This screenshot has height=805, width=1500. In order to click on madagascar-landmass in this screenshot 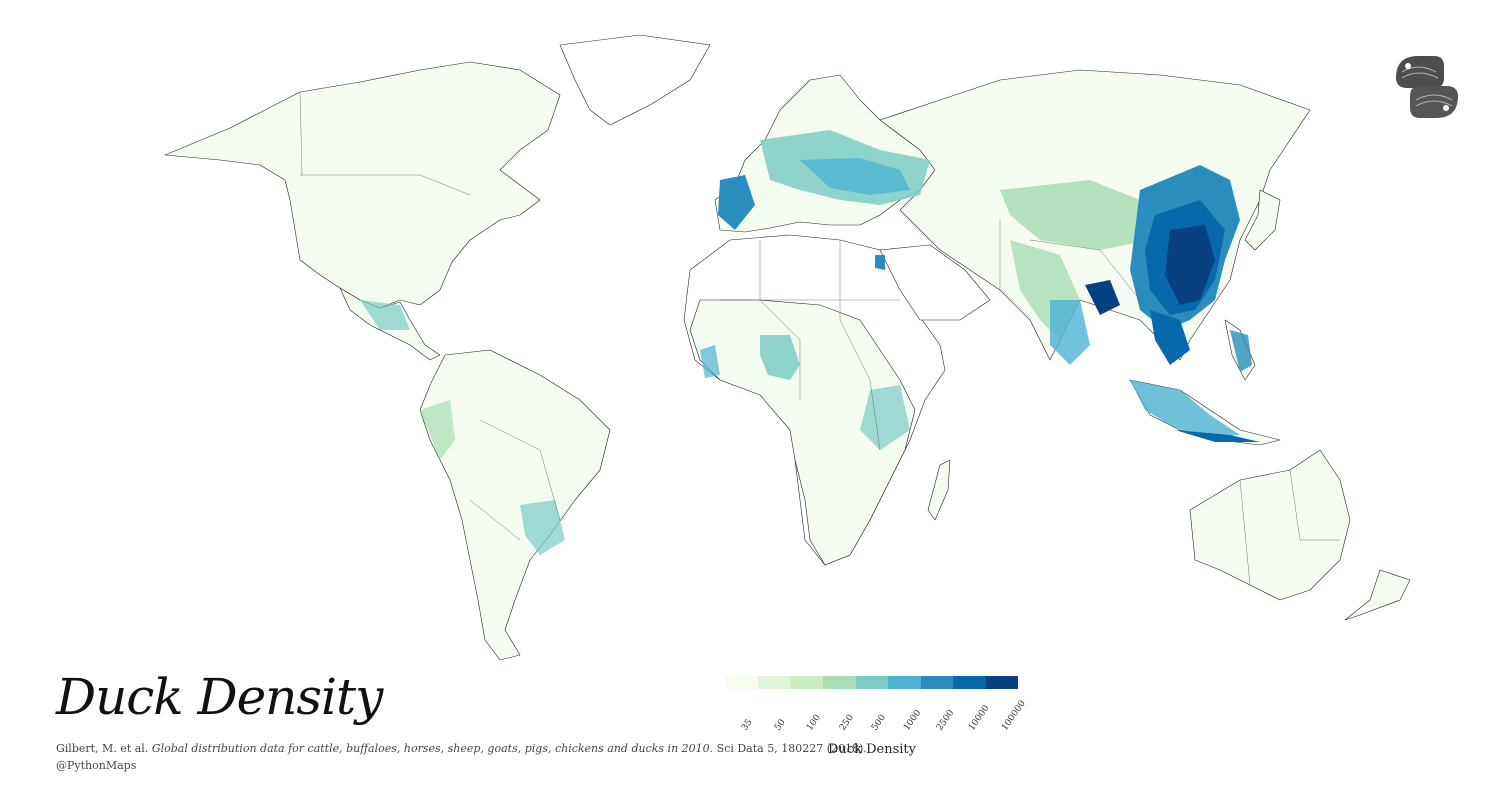, I will do `click(939, 490)`.